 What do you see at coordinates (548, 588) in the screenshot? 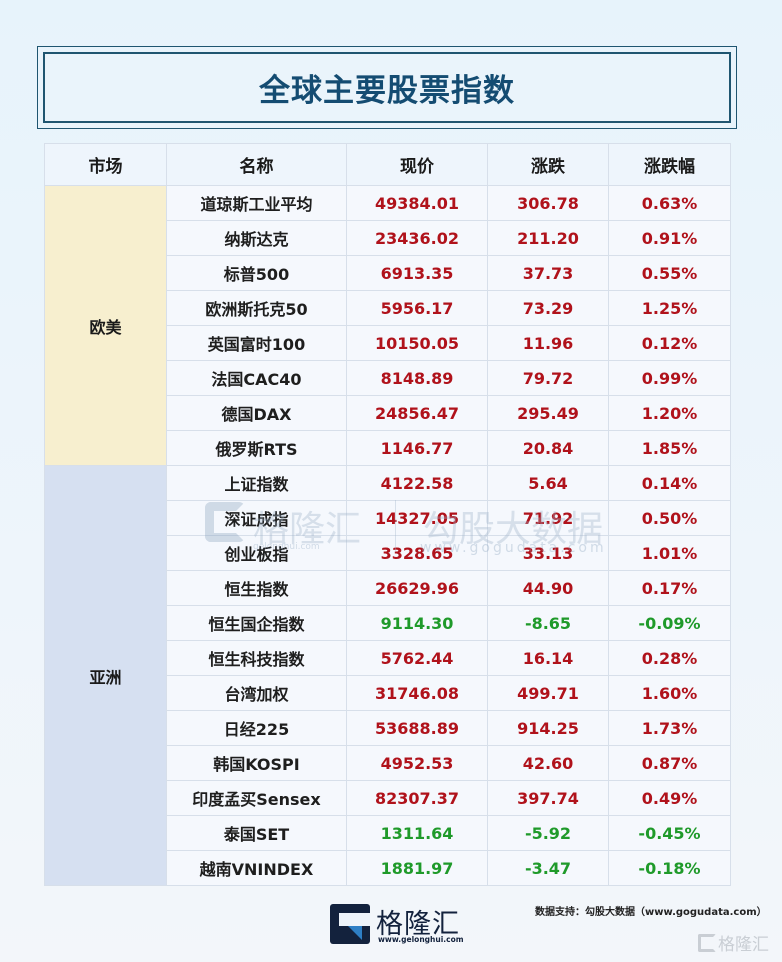
I see `index-change: 44.90` at bounding box center [548, 588].